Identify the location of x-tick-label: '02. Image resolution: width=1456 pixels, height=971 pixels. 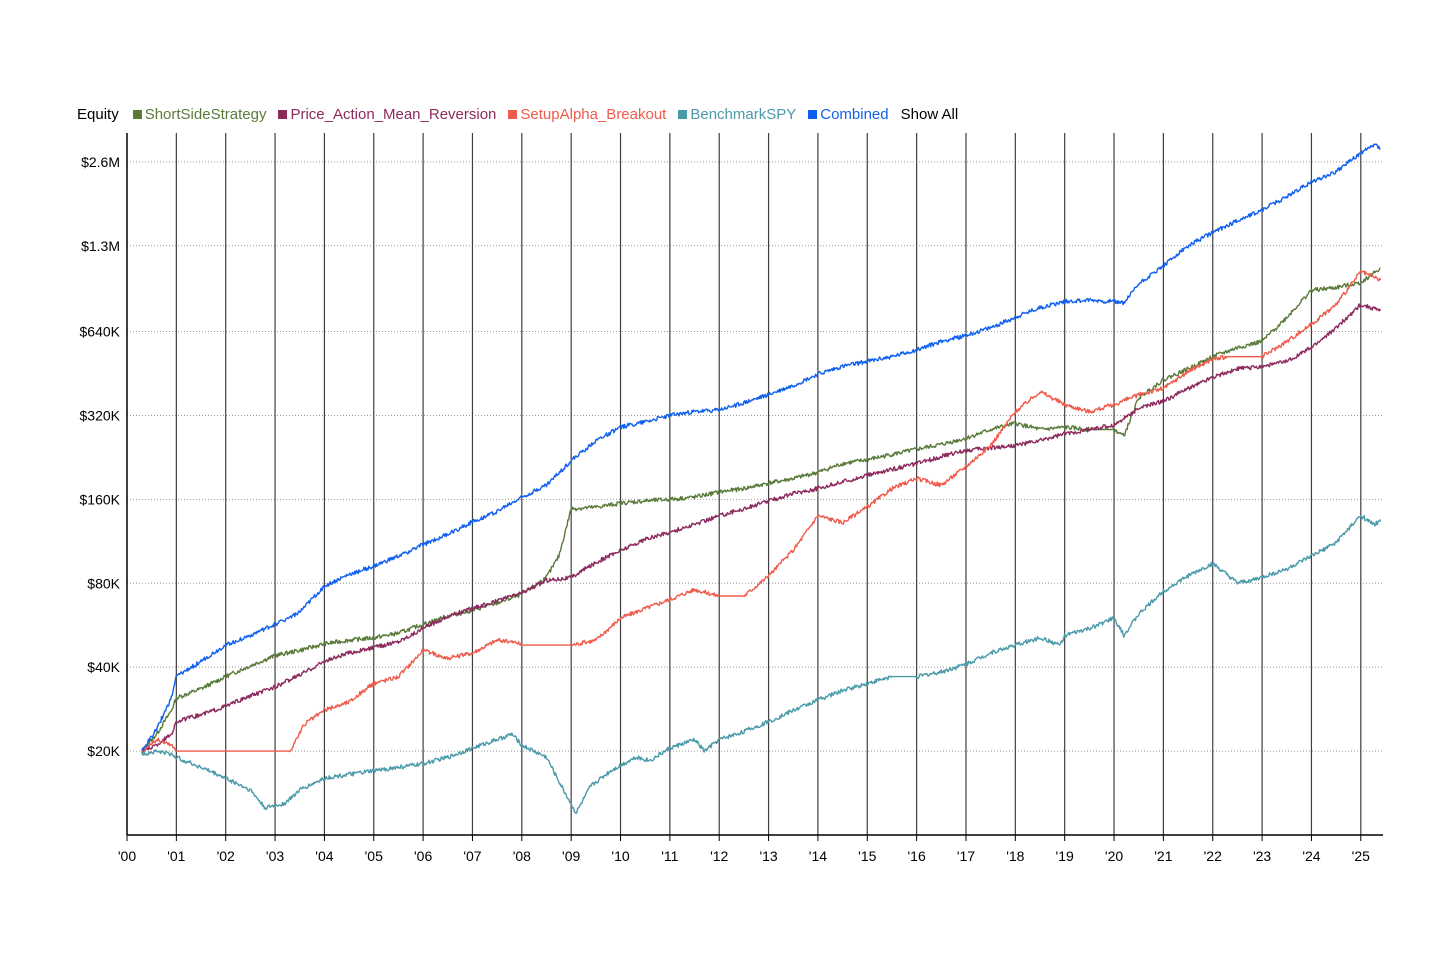
(226, 856).